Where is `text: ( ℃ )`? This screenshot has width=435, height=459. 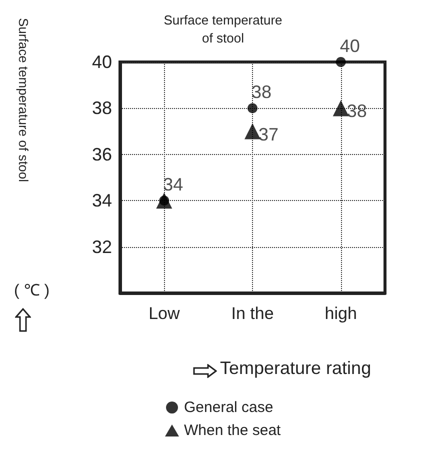
text: ( ℃ ) is located at coordinates (32, 291).